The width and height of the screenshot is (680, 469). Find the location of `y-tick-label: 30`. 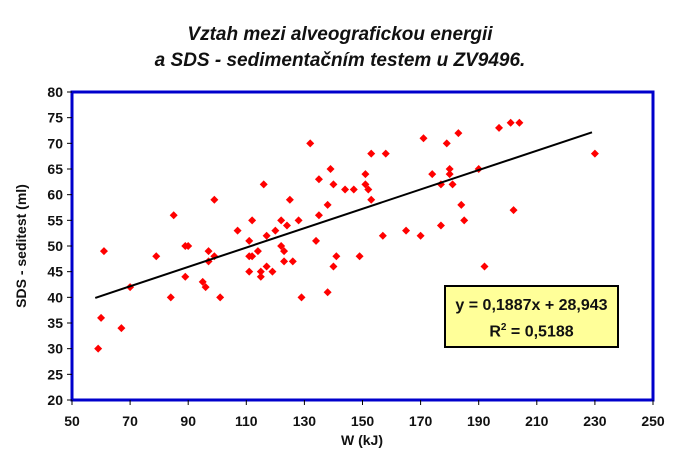

y-tick-label: 30 is located at coordinates (55, 349).